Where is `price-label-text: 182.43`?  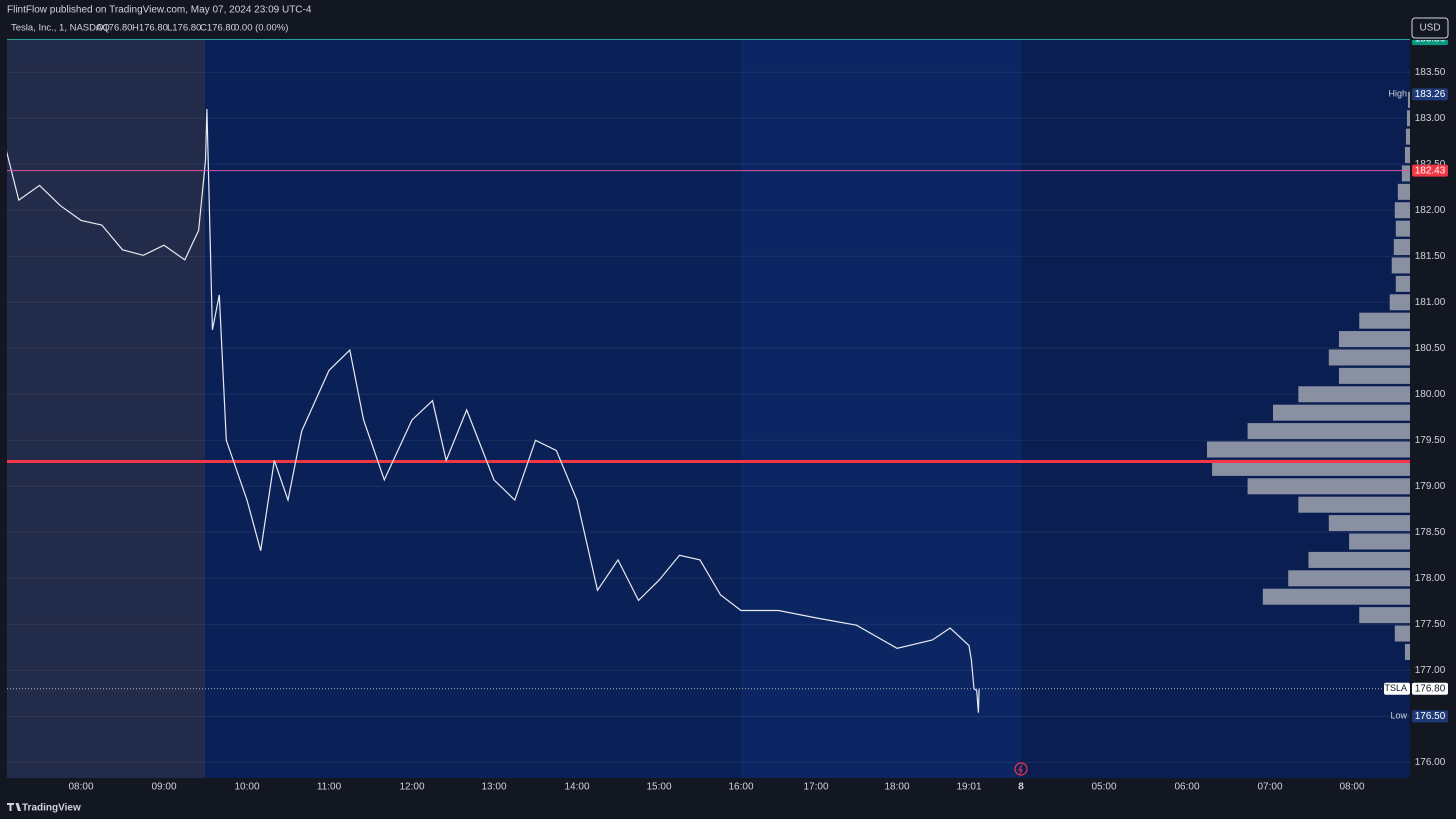
price-label-text: 182.43 is located at coordinates (1430, 170).